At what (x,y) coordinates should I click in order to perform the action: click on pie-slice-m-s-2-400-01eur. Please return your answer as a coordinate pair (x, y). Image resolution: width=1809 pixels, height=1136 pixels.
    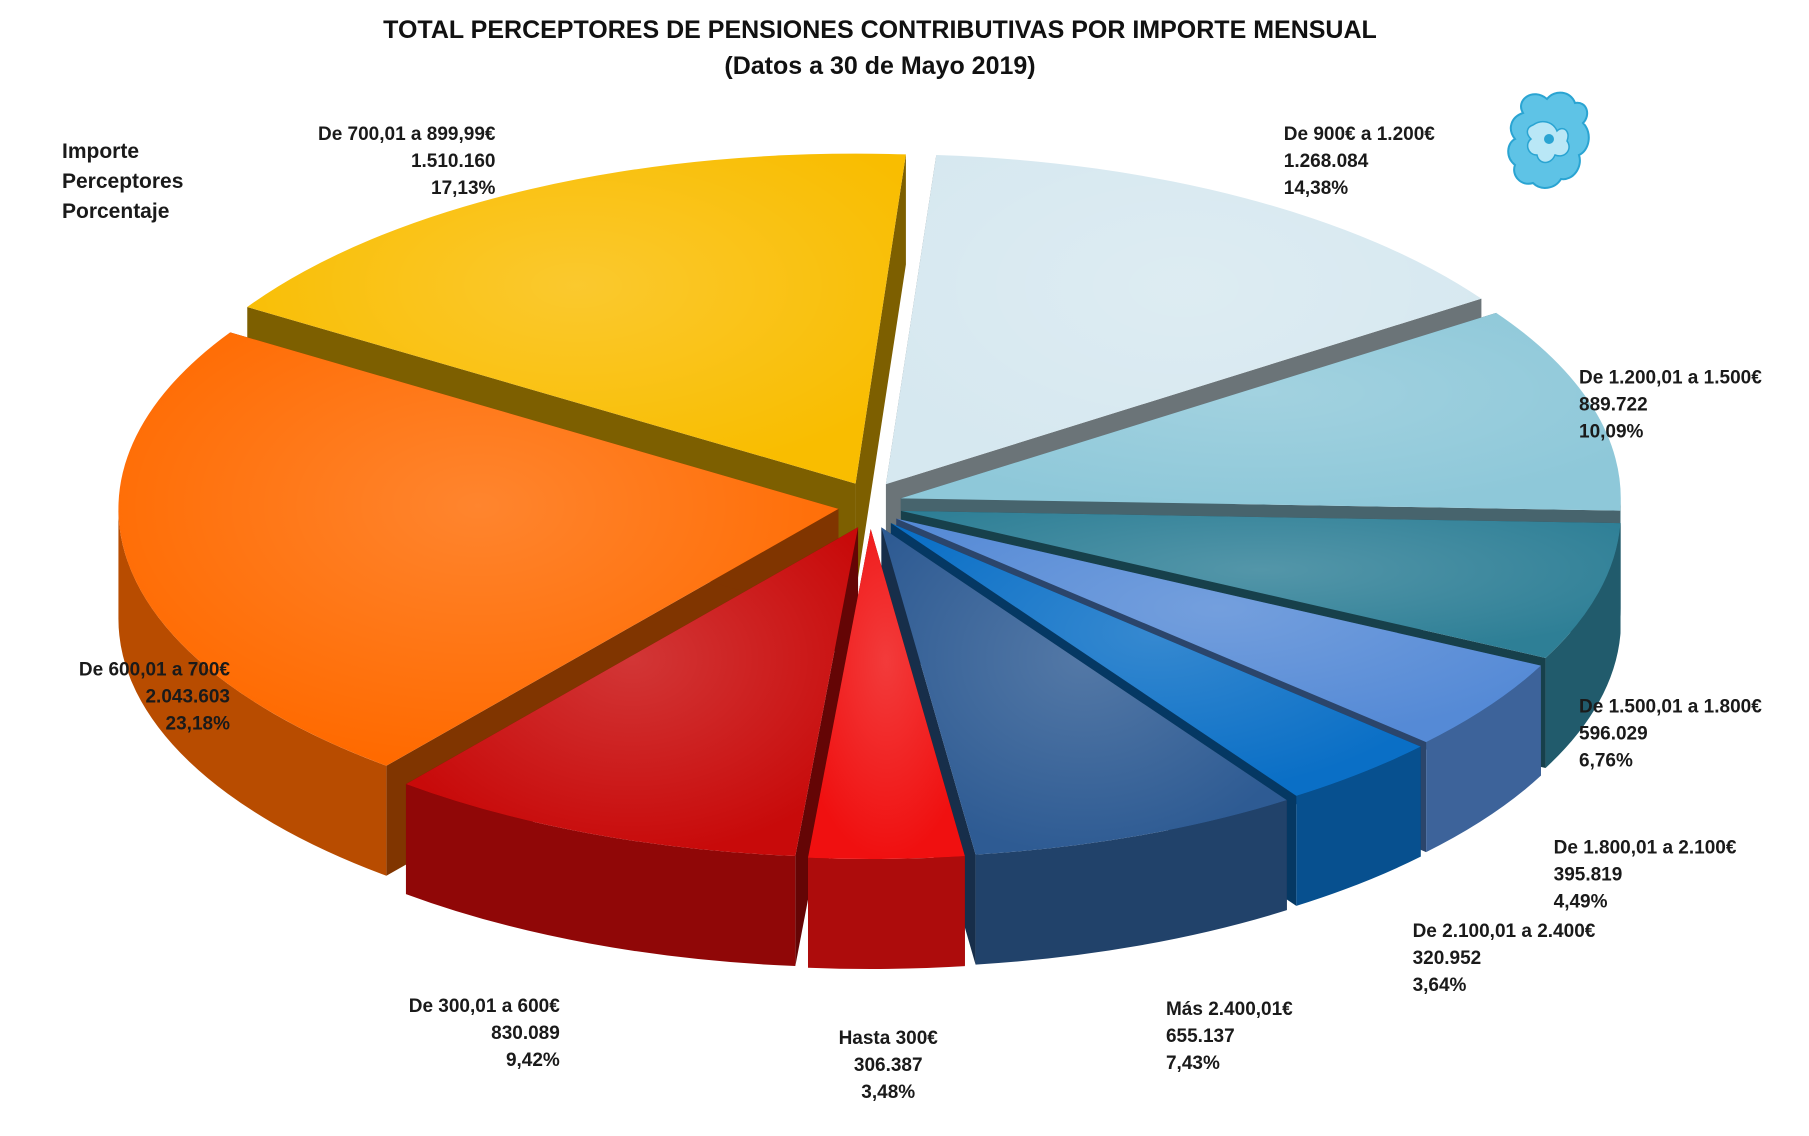
    Looking at the image, I should click on (1084, 746).